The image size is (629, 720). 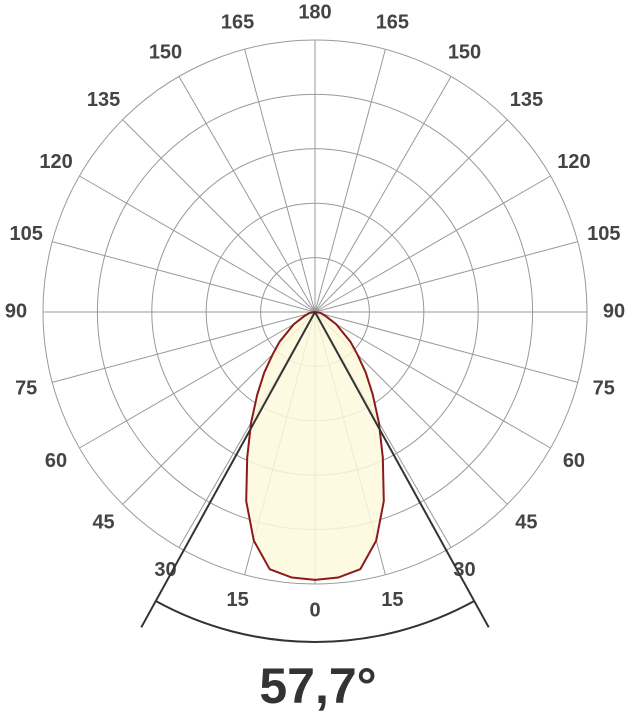 I want to click on beam-angle-label: 57,7°, so click(x=317, y=686).